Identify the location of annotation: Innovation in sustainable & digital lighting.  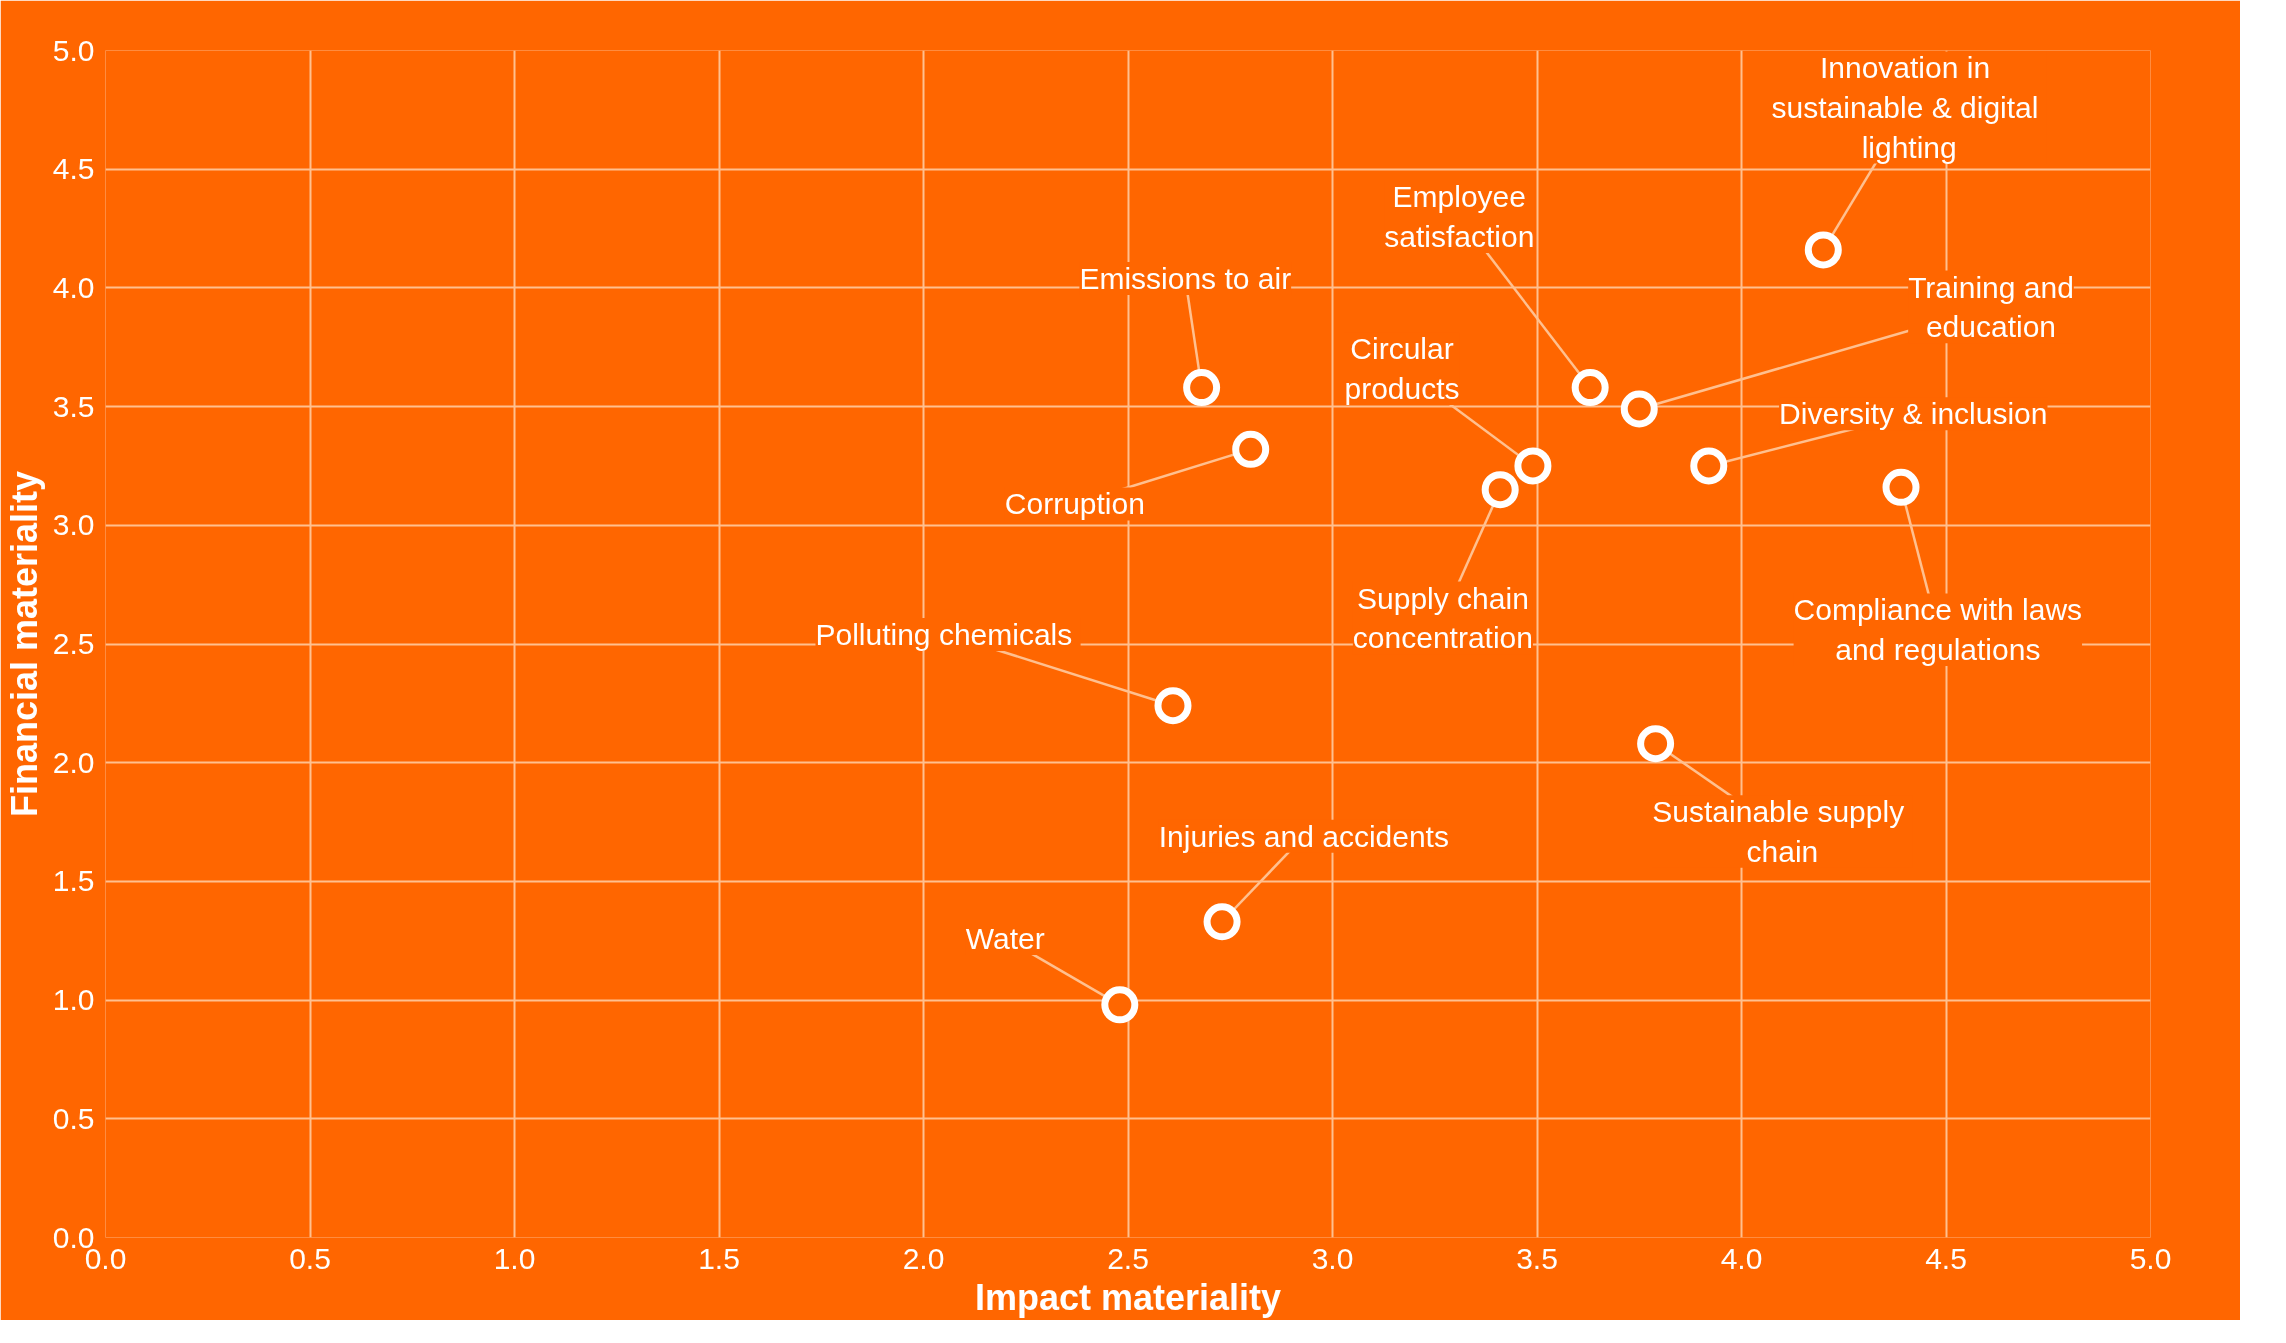
(1905, 107).